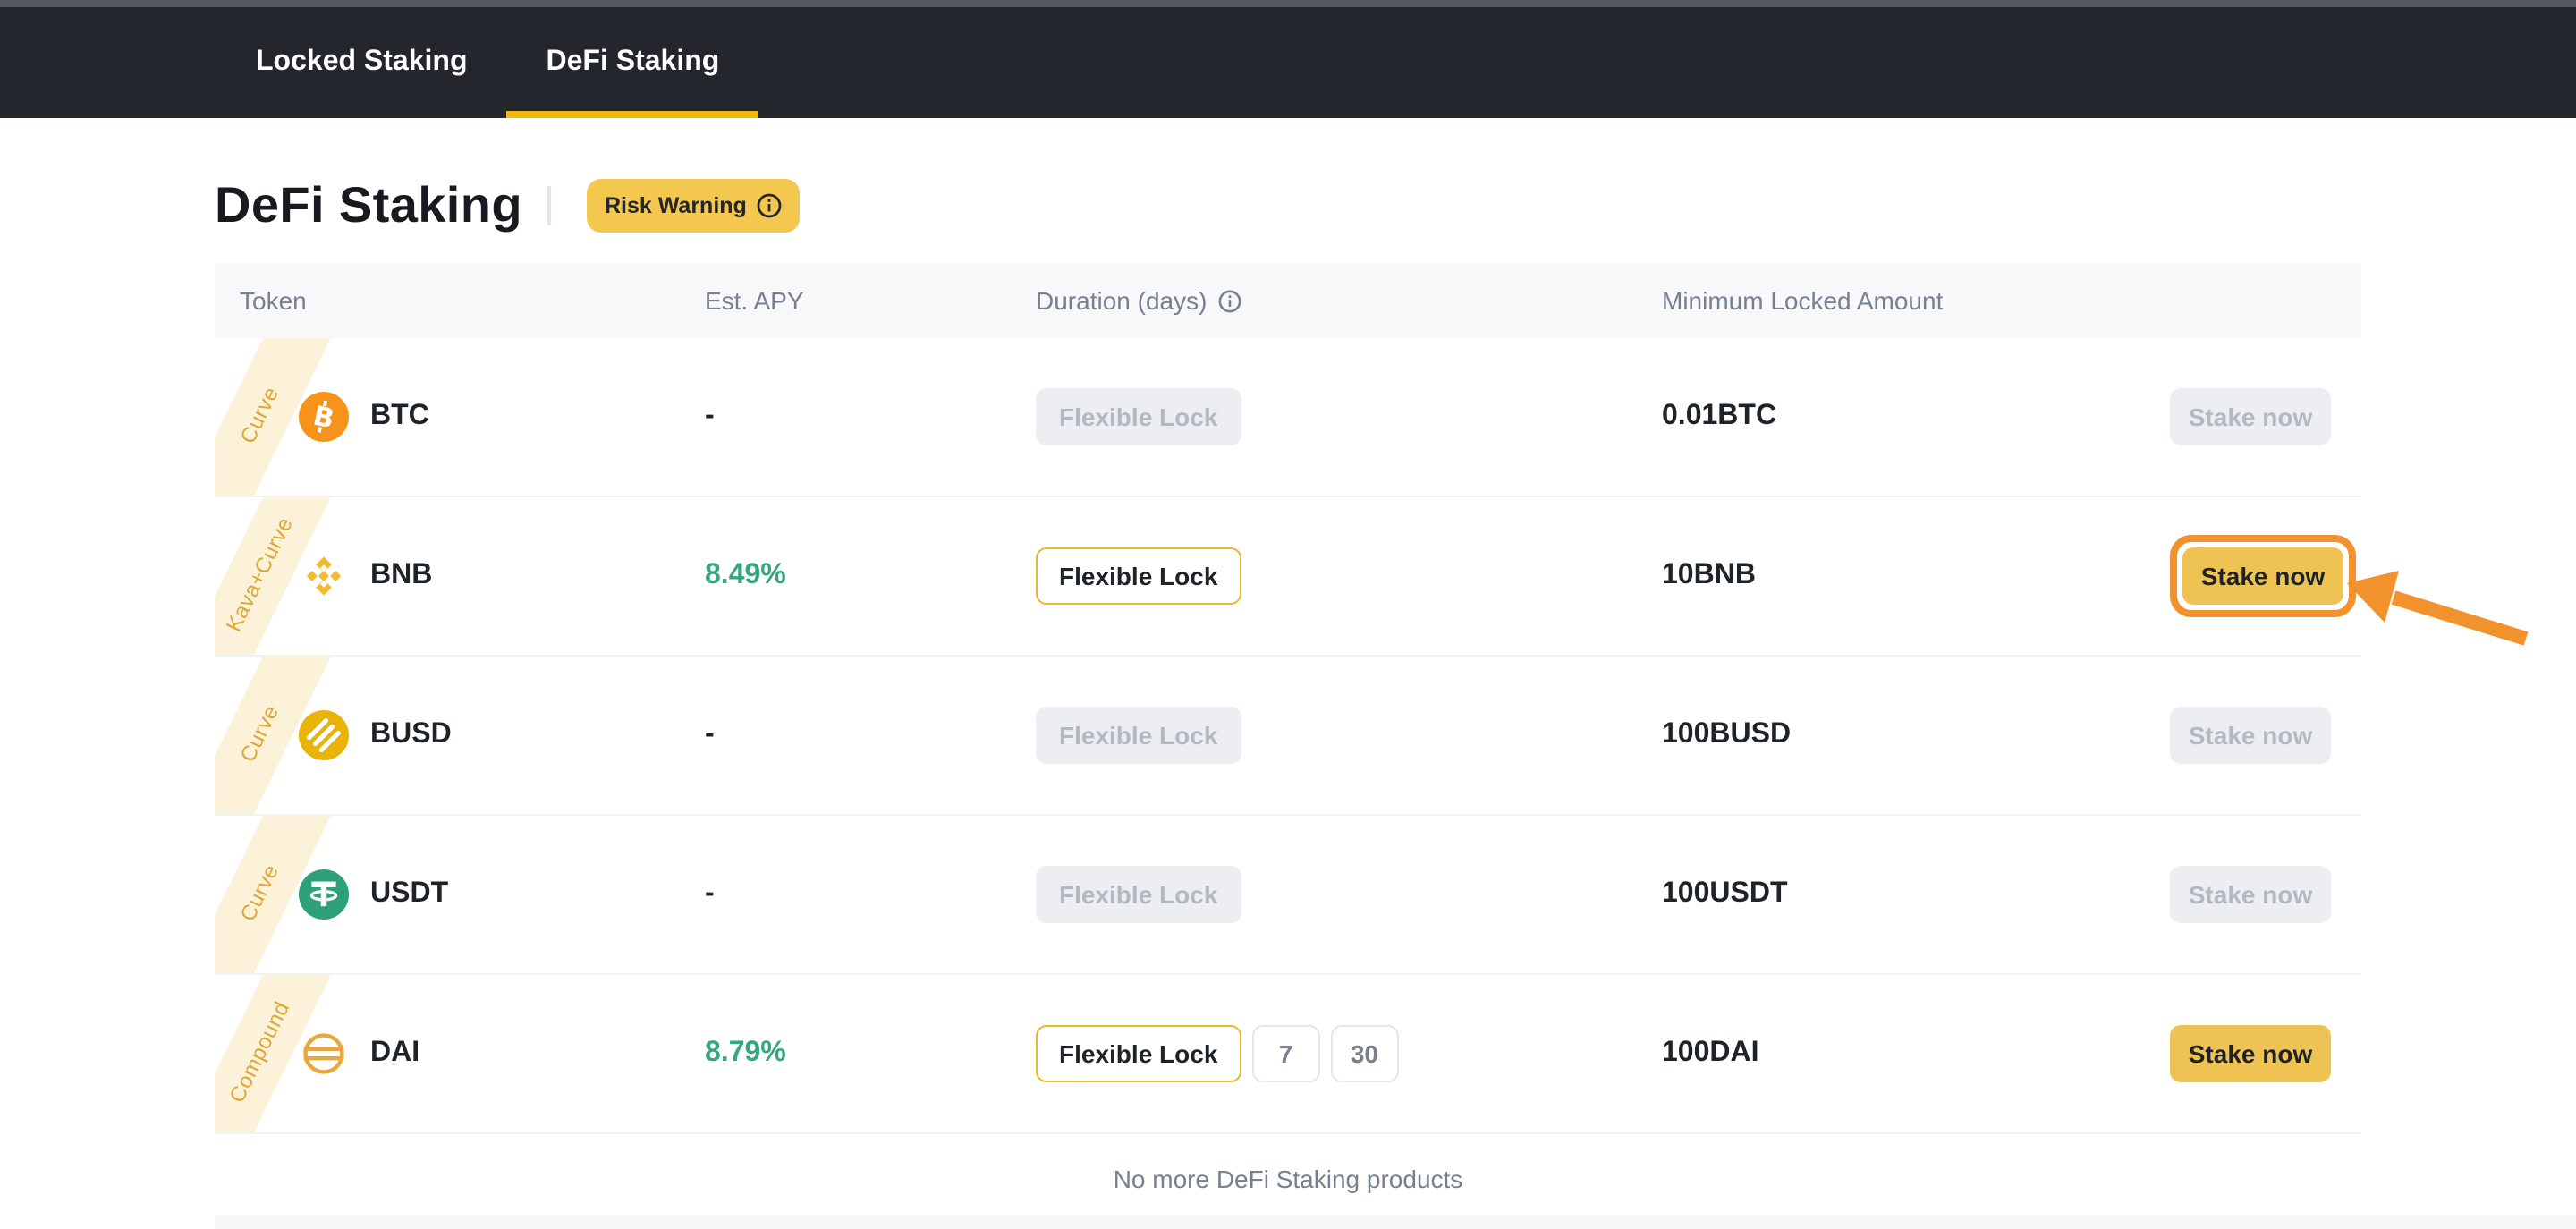  I want to click on table-footer-note: No more DeFi Staking products, so click(1288, 1179).